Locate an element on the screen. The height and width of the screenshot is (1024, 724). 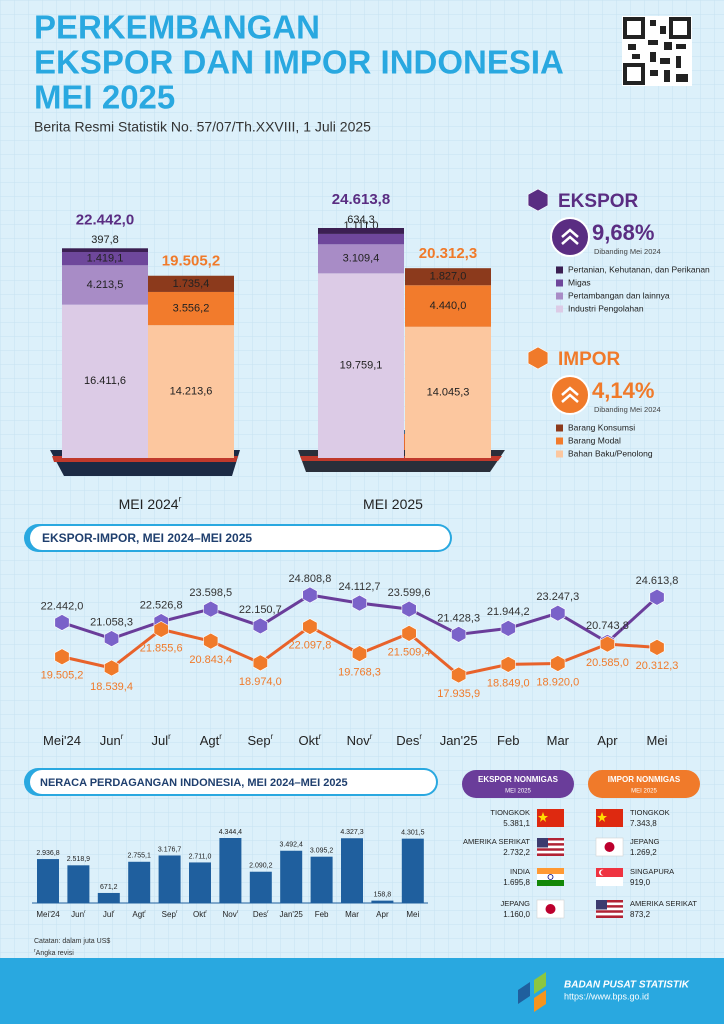
data-label: 2.755,1 is located at coordinates (139, 856).